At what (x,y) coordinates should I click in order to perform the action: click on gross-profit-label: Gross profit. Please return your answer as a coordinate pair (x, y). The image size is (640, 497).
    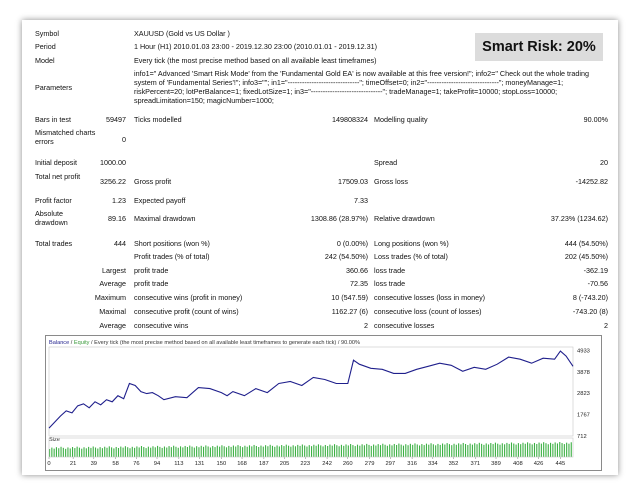
    Looking at the image, I should click on (153, 181).